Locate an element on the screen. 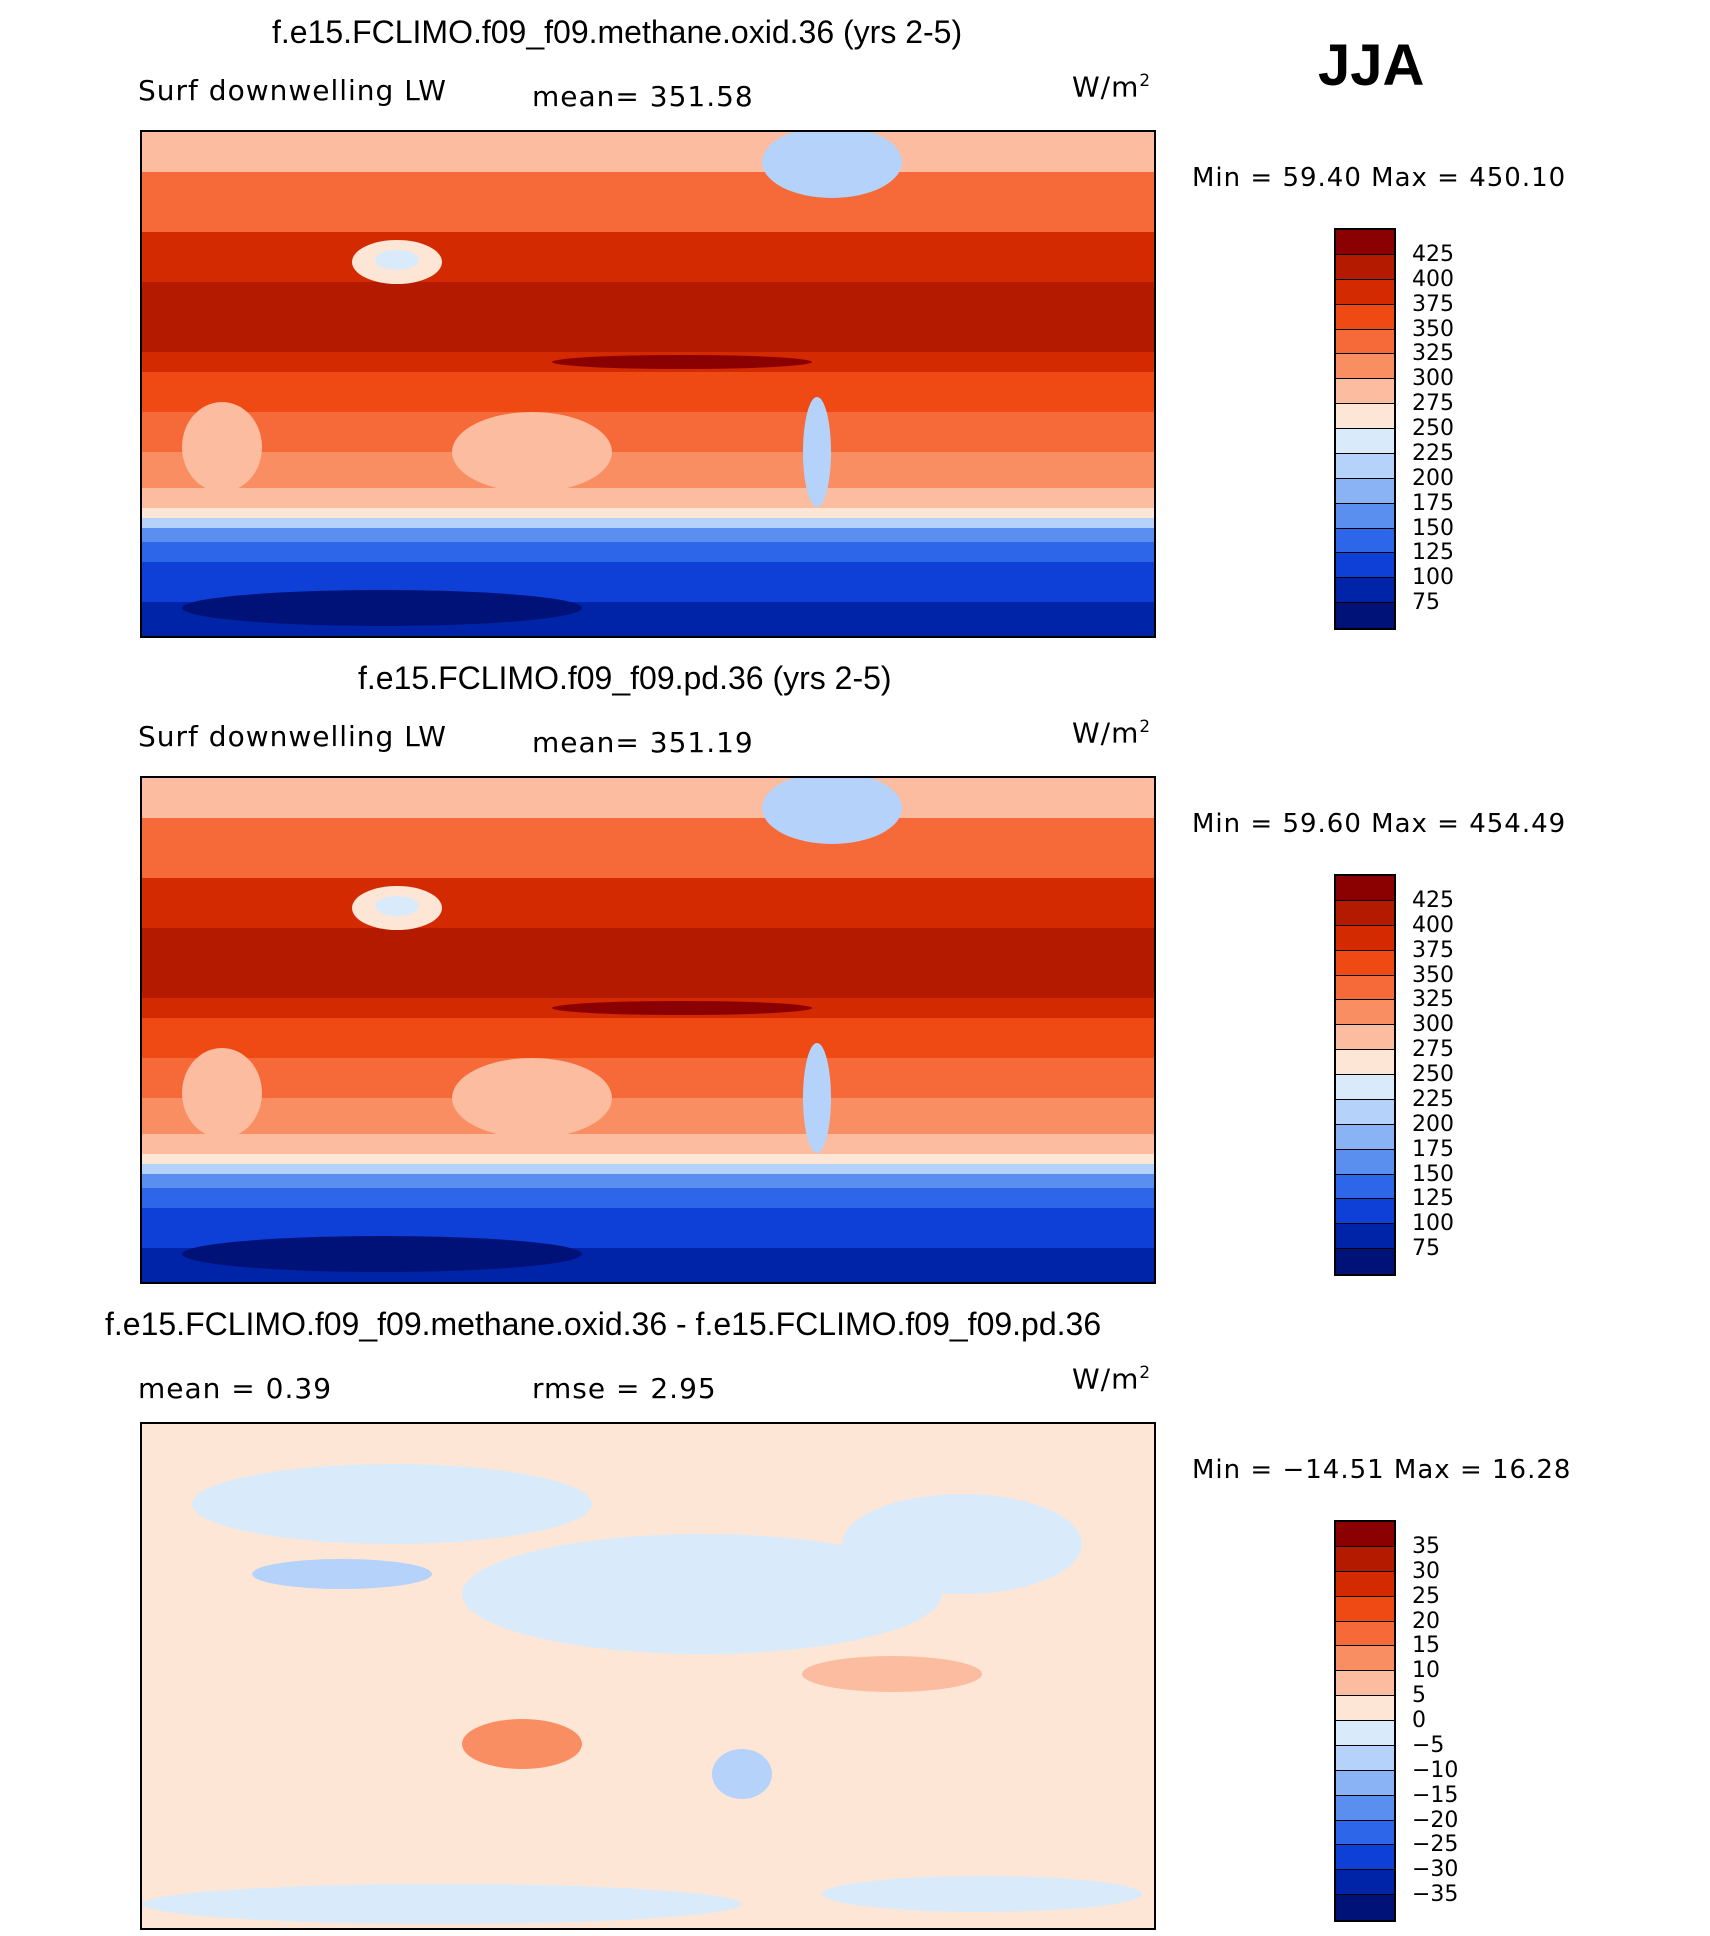 The height and width of the screenshot is (1936, 1710). panel3-minmax: Min = −14.51 Max = 16.28 is located at coordinates (1382, 1470).